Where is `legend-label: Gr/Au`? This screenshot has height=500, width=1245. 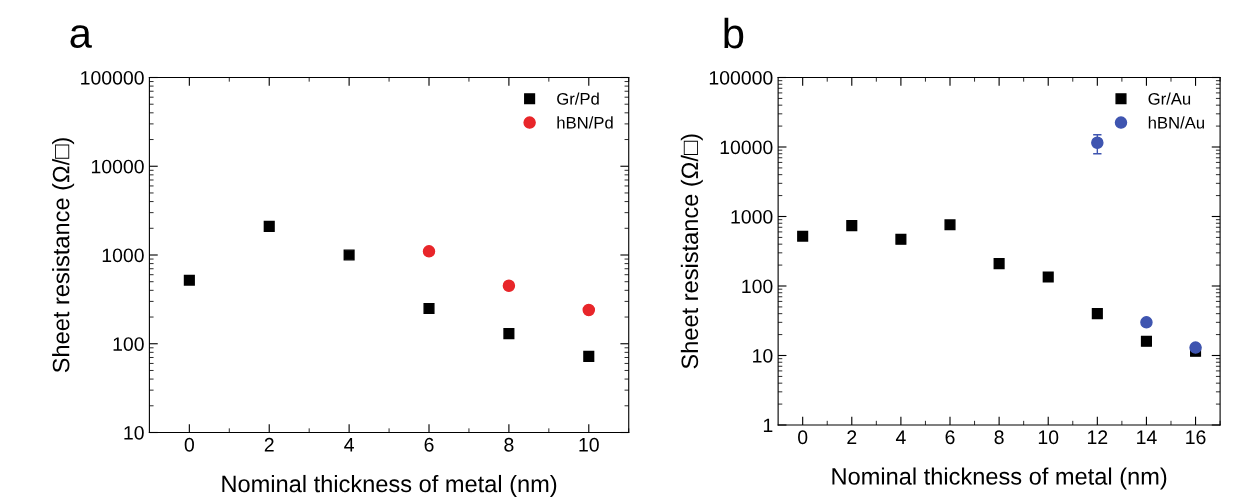 legend-label: Gr/Au is located at coordinates (1169, 98).